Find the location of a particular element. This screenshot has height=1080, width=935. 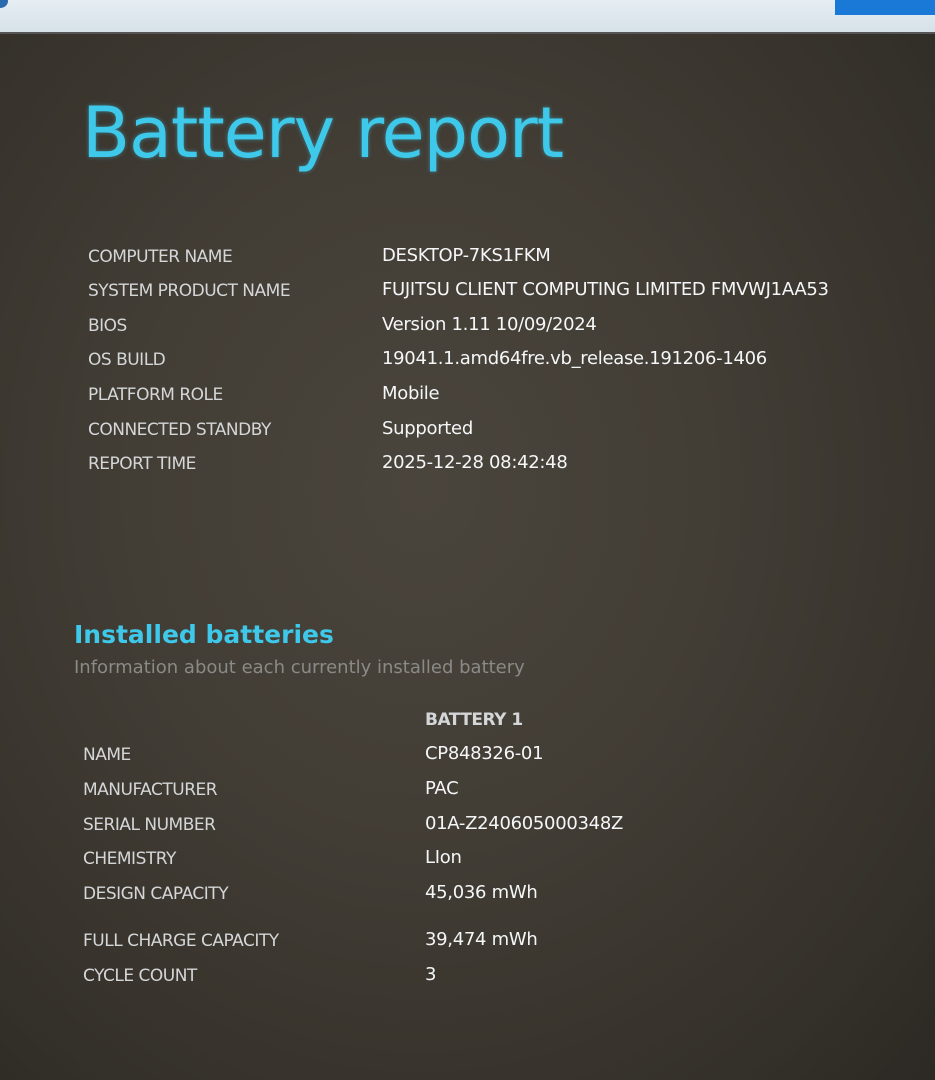

battery-label: NAME is located at coordinates (107, 755).